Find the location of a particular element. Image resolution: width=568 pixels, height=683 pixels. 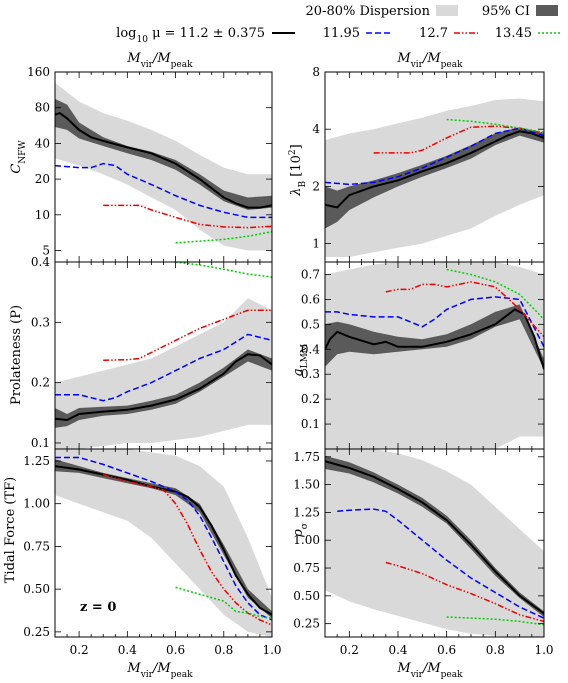

y-tick-label: 8 is located at coordinates (316, 72).